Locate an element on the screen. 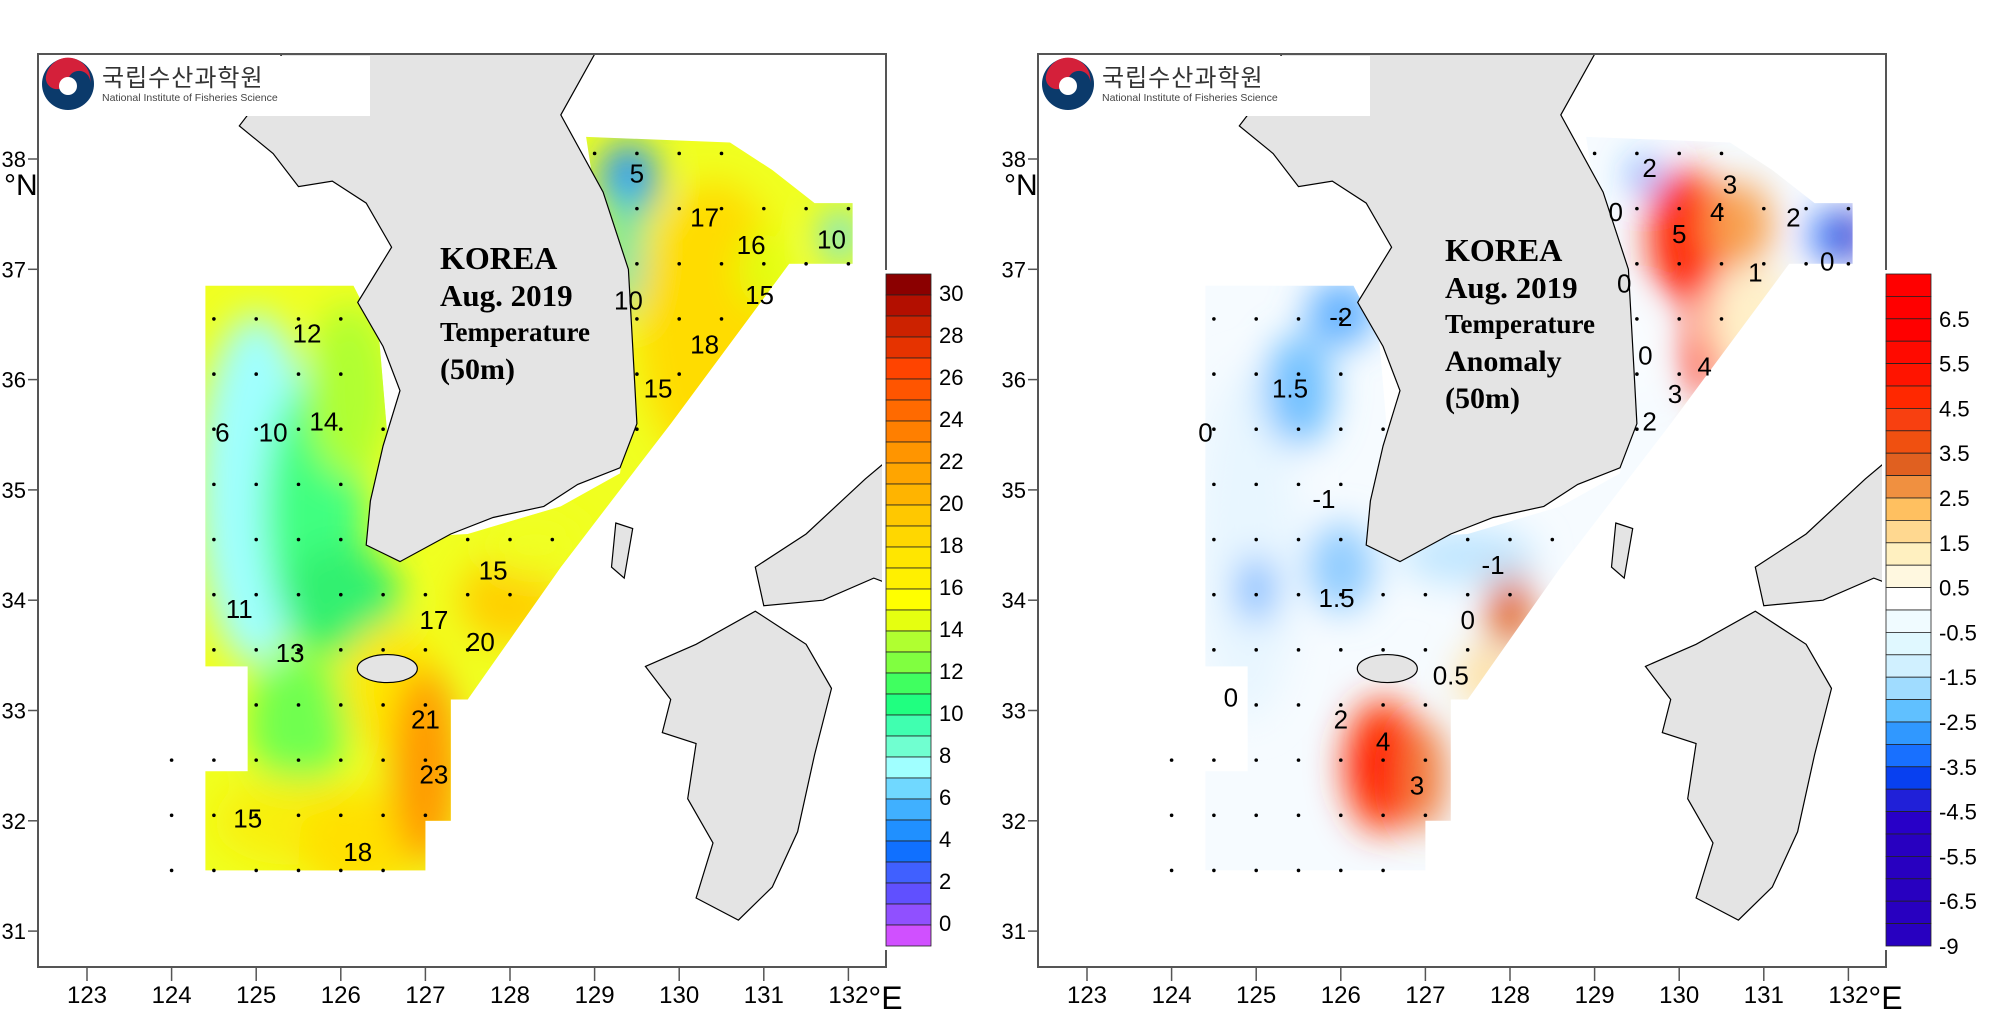 The height and width of the screenshot is (1020, 2000). lon-tick-label: 128 is located at coordinates (1510, 995).